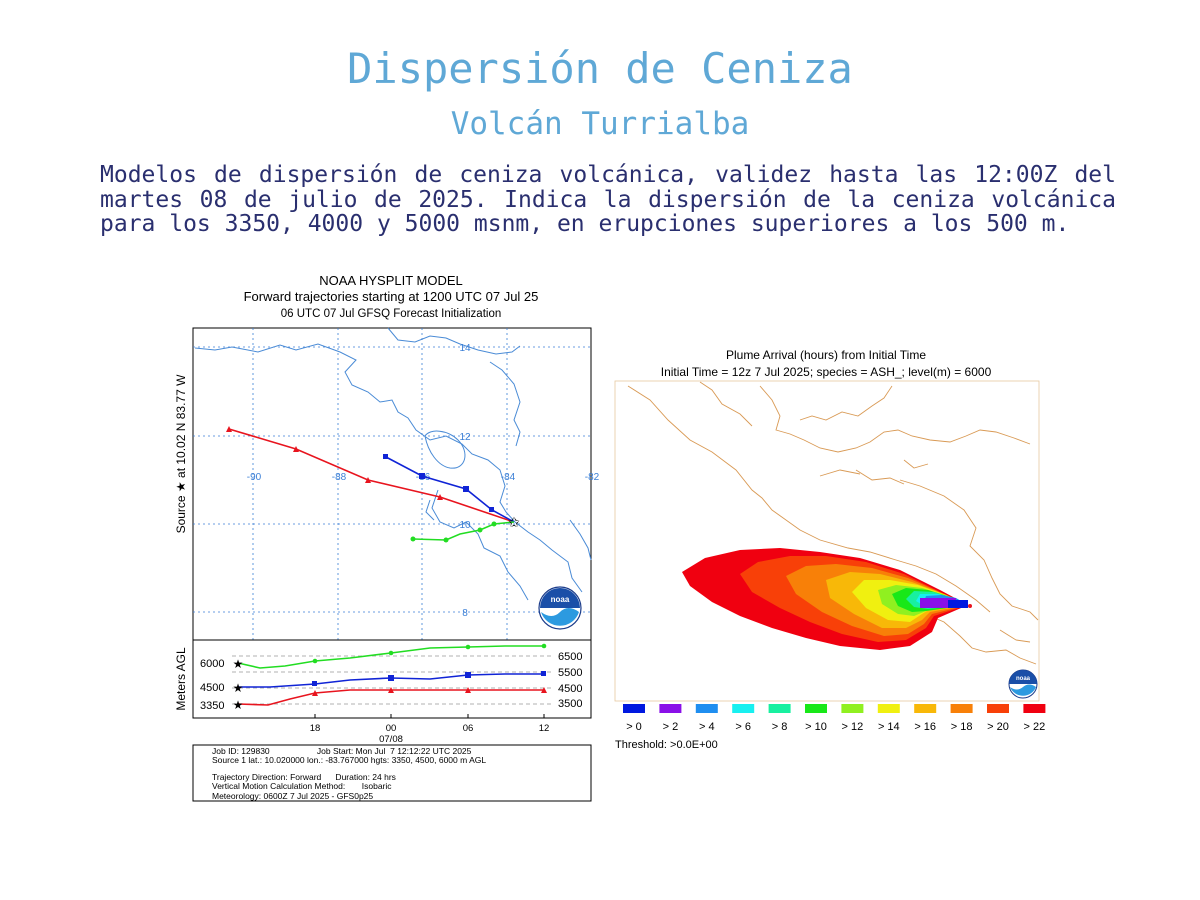 Image resolution: width=1200 pixels, height=900 pixels. What do you see at coordinates (465, 348) in the screenshot?
I see `lat-label-14: 14` at bounding box center [465, 348].